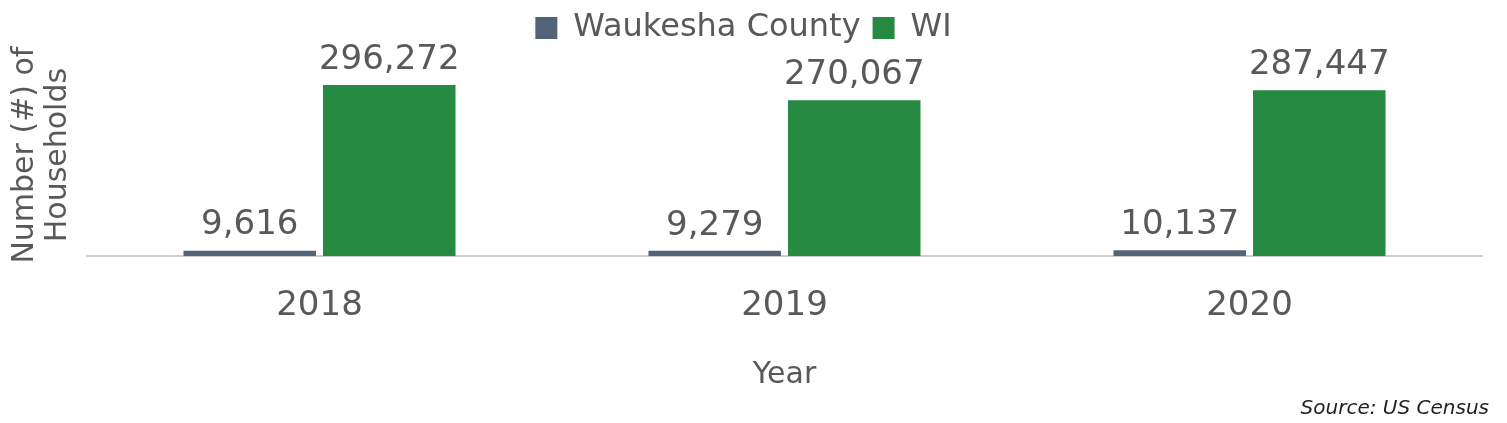 Image resolution: width=1507 pixels, height=423 pixels. I want to click on data-label: 9,616, so click(250, 222).